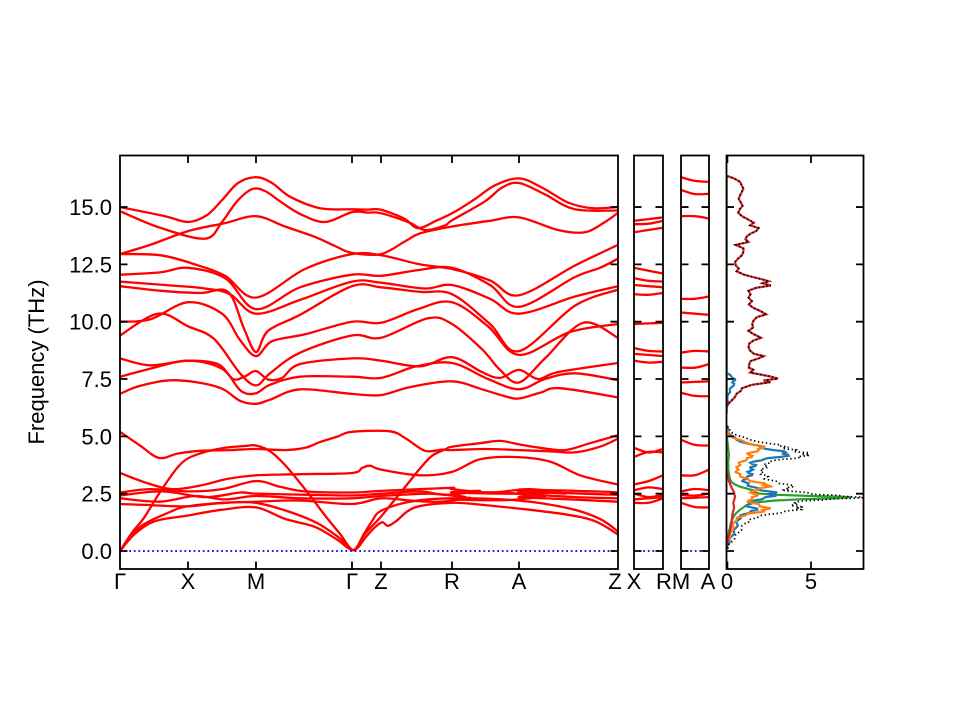  Describe the element at coordinates (96, 436) in the screenshot. I see `svg-text: 5.0` at that location.